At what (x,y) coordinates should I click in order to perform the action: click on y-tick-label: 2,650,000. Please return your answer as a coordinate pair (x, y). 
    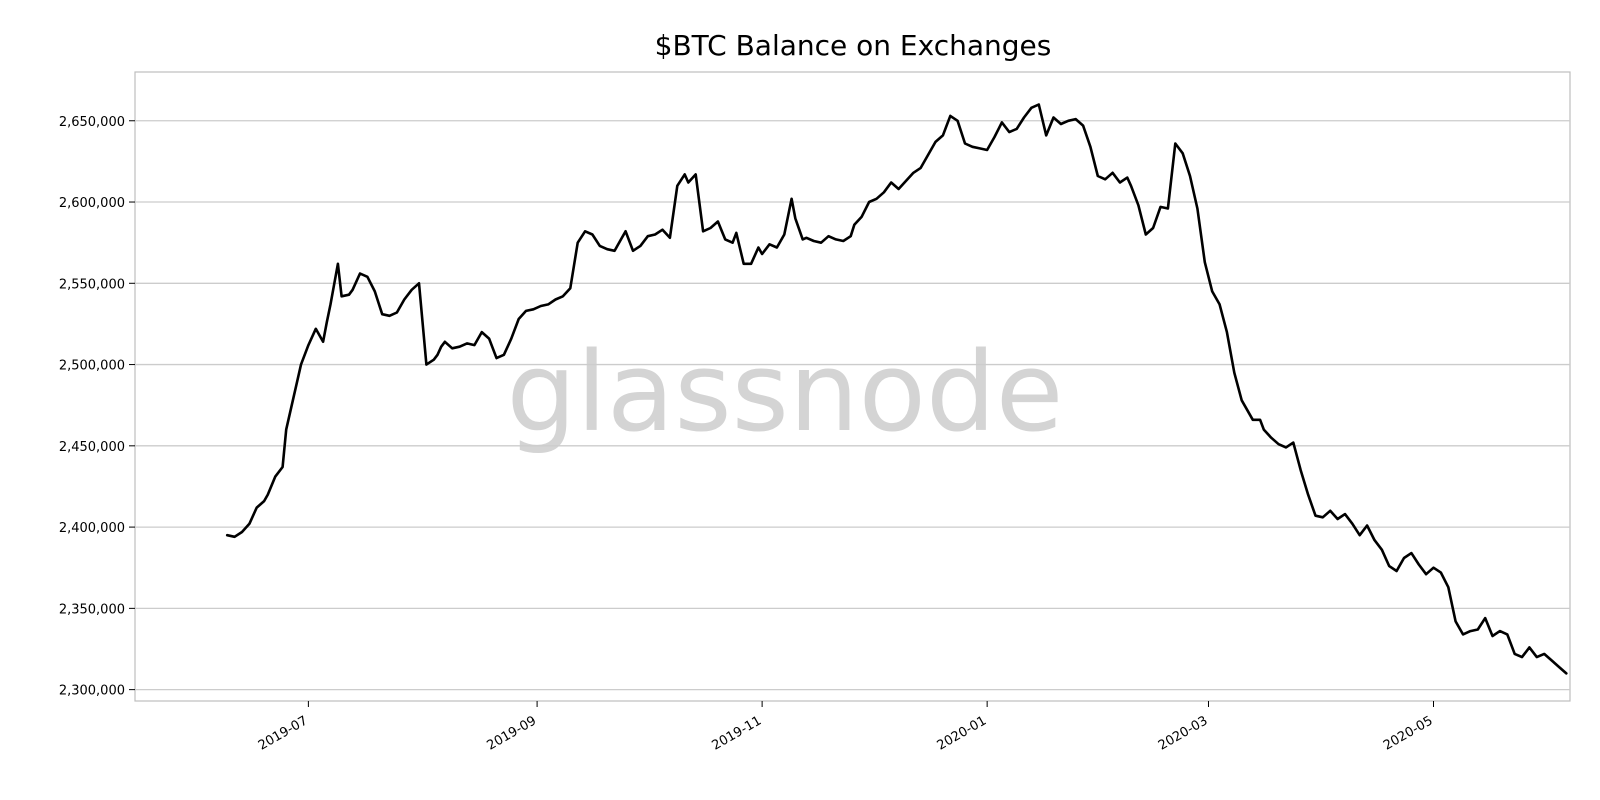
    Looking at the image, I should click on (92, 122).